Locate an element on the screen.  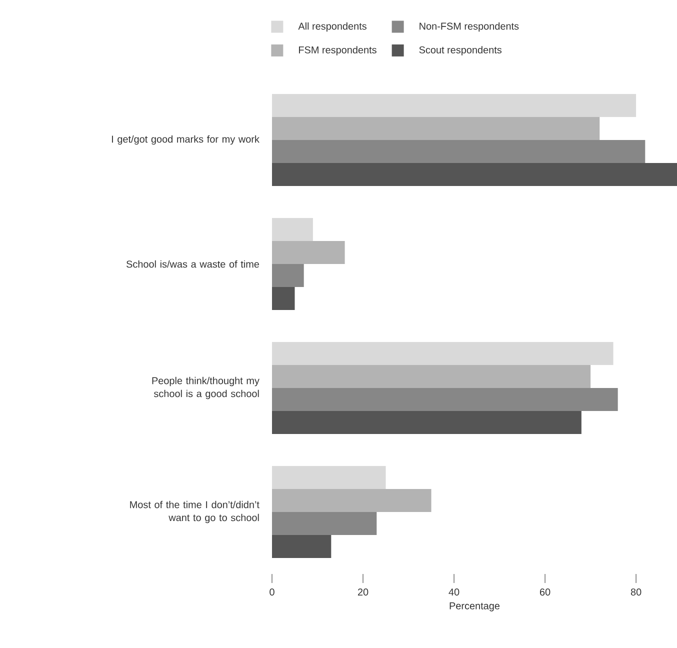
x-tick-label: 60 is located at coordinates (545, 592).